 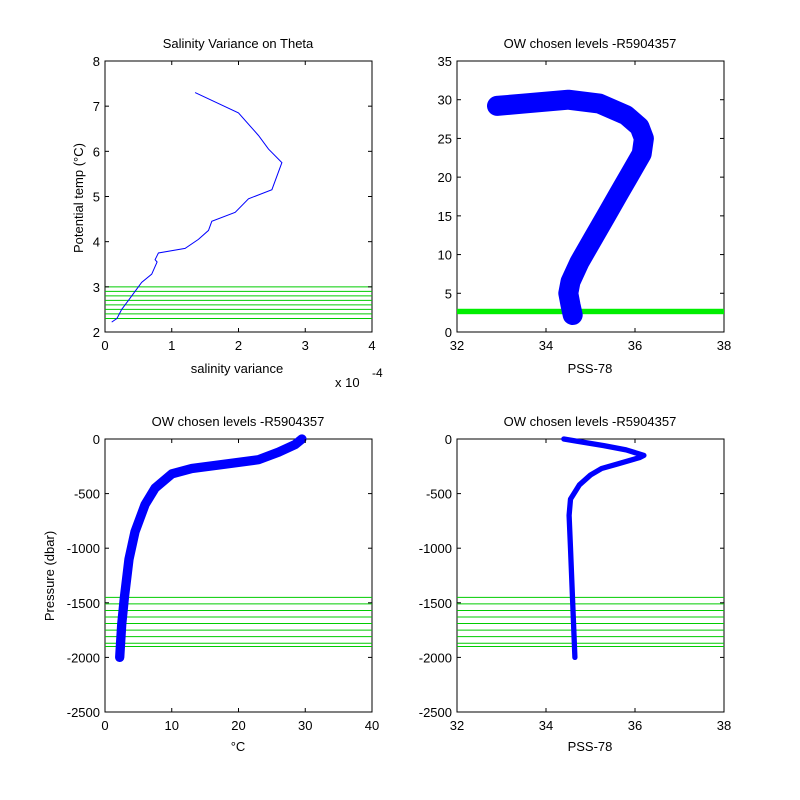 I want to click on x-tick-label: 10, so click(x=172, y=725).